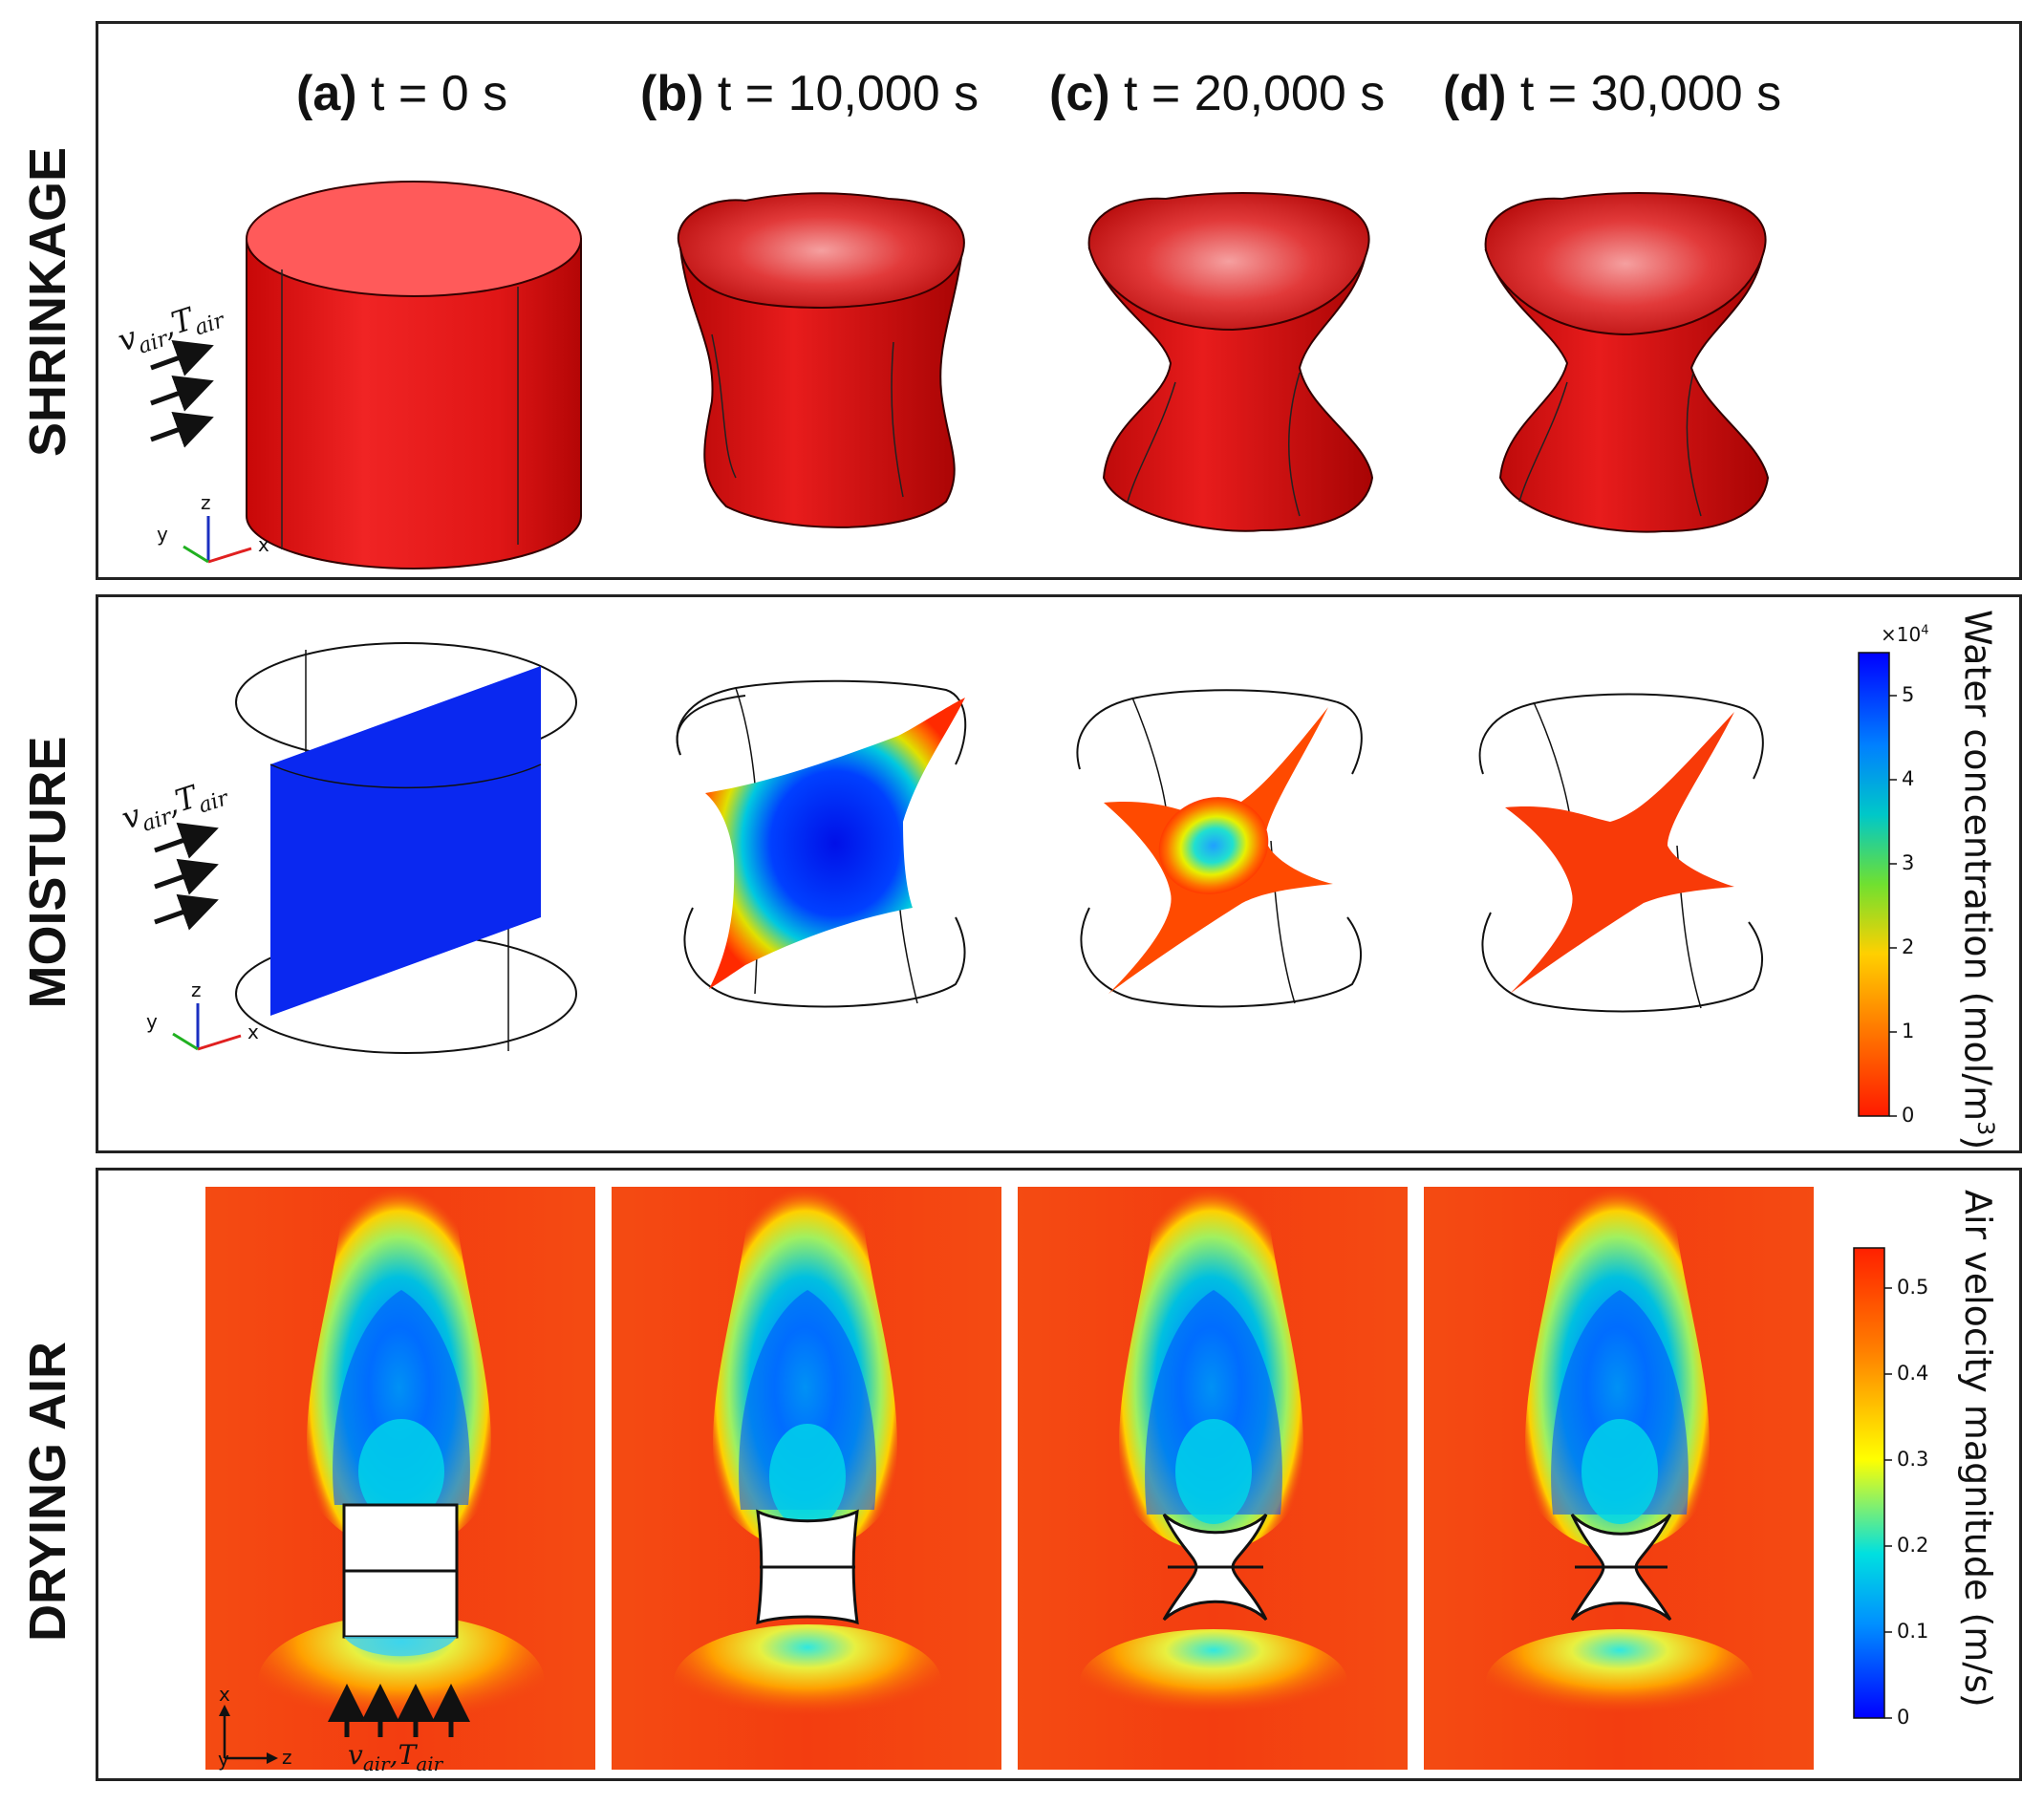  Describe the element at coordinates (1913, 1545) in the screenshot. I see `air-tick-2: 0.2` at that location.